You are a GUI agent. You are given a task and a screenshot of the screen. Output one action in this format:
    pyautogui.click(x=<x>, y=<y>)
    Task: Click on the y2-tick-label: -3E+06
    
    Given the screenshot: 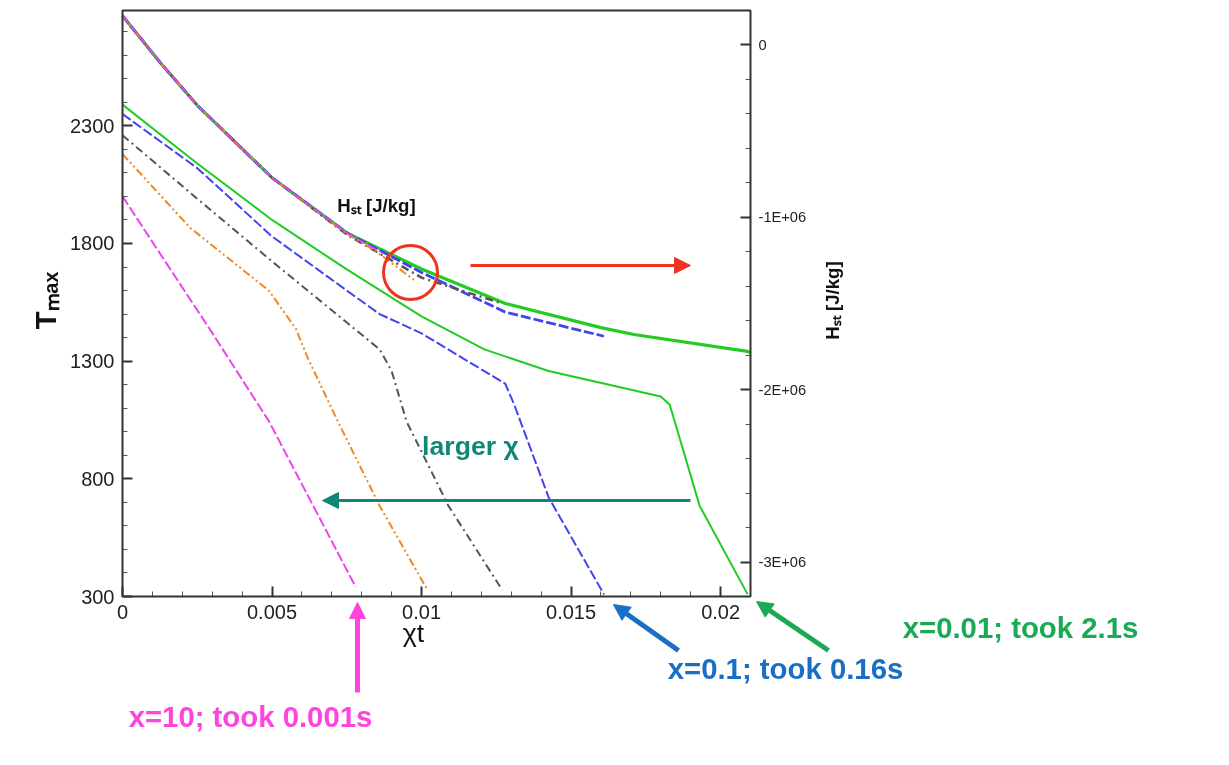 What is the action you would take?
    pyautogui.click(x=782, y=562)
    